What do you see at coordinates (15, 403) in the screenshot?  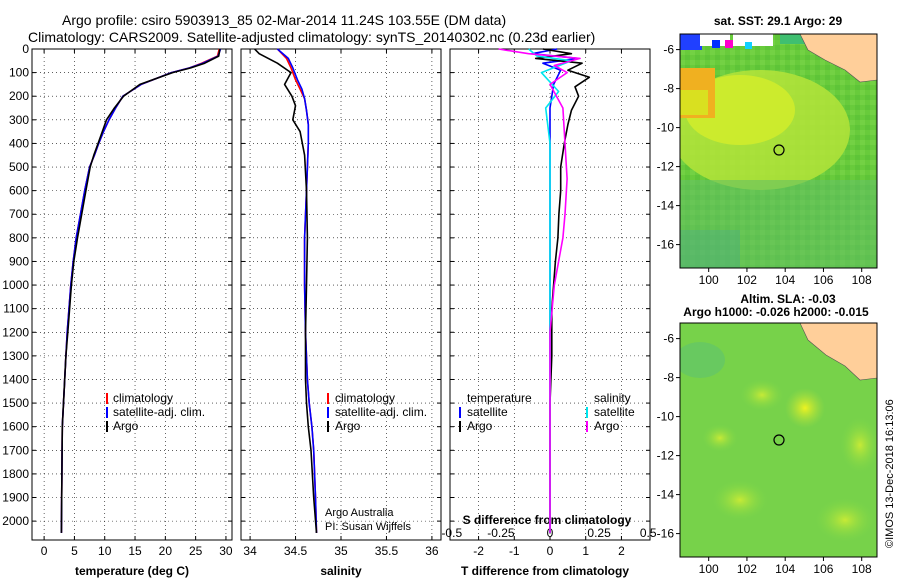 I see `y-tick-label: 1500` at bounding box center [15, 403].